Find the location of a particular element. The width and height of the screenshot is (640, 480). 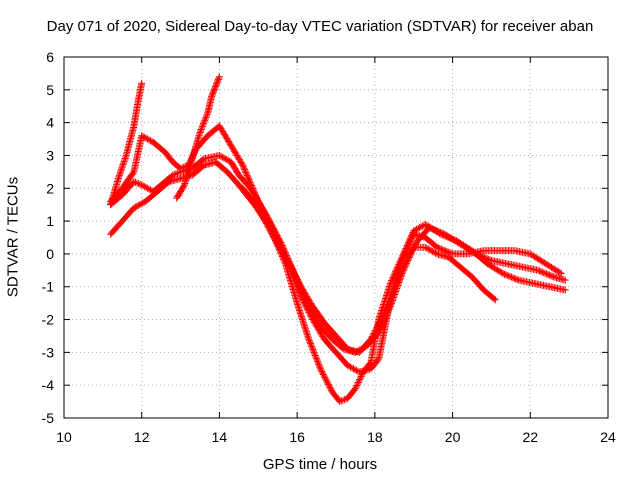

x-tick-label: 24 is located at coordinates (608, 437).